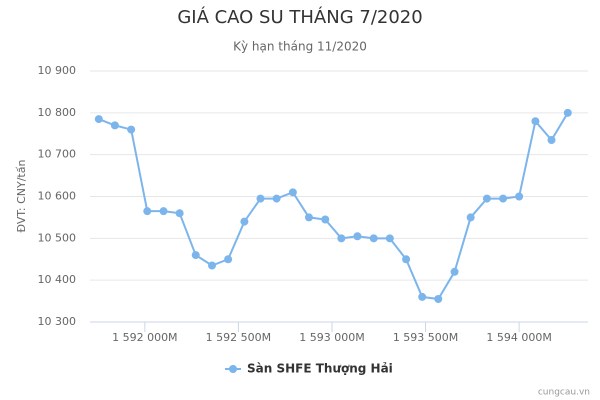  Describe the element at coordinates (57, 154) in the screenshot. I see `y-tick-label: 10 700` at that location.